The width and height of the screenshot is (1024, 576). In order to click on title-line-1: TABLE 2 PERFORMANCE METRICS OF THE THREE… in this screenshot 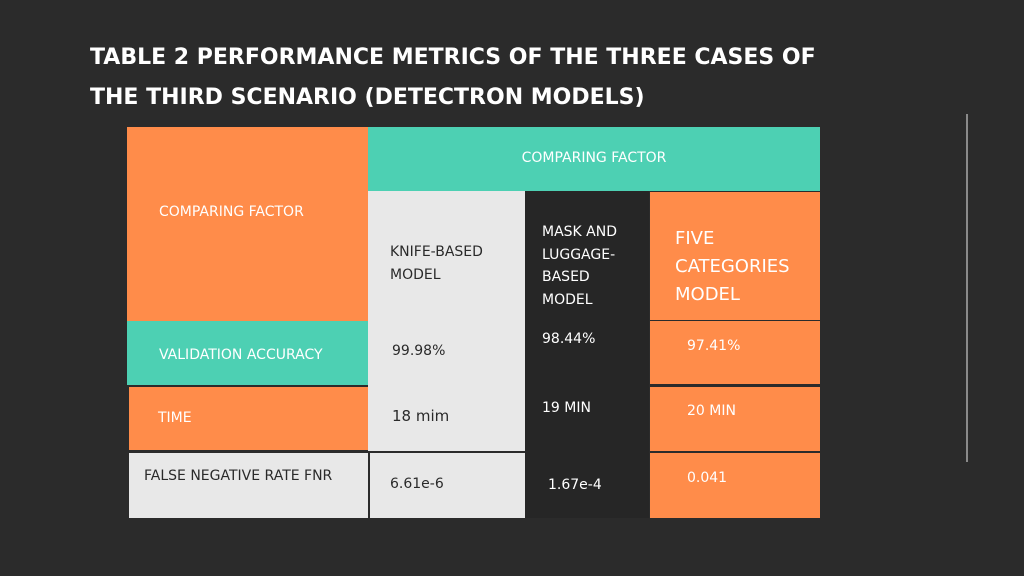, I will do `click(453, 57)`.